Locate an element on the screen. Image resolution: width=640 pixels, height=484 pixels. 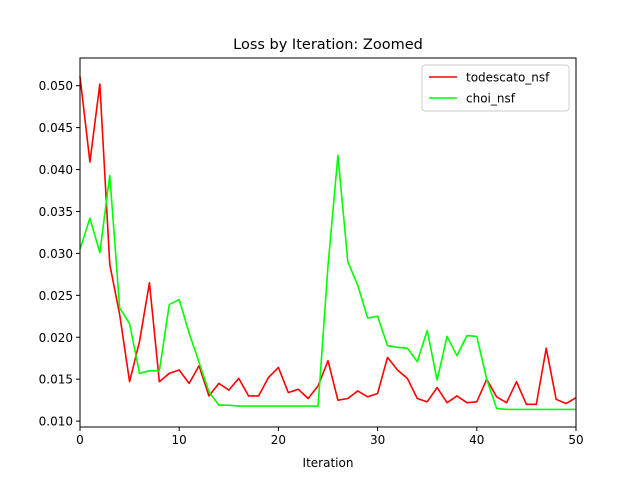
x-tick-label: 0 is located at coordinates (80, 440).